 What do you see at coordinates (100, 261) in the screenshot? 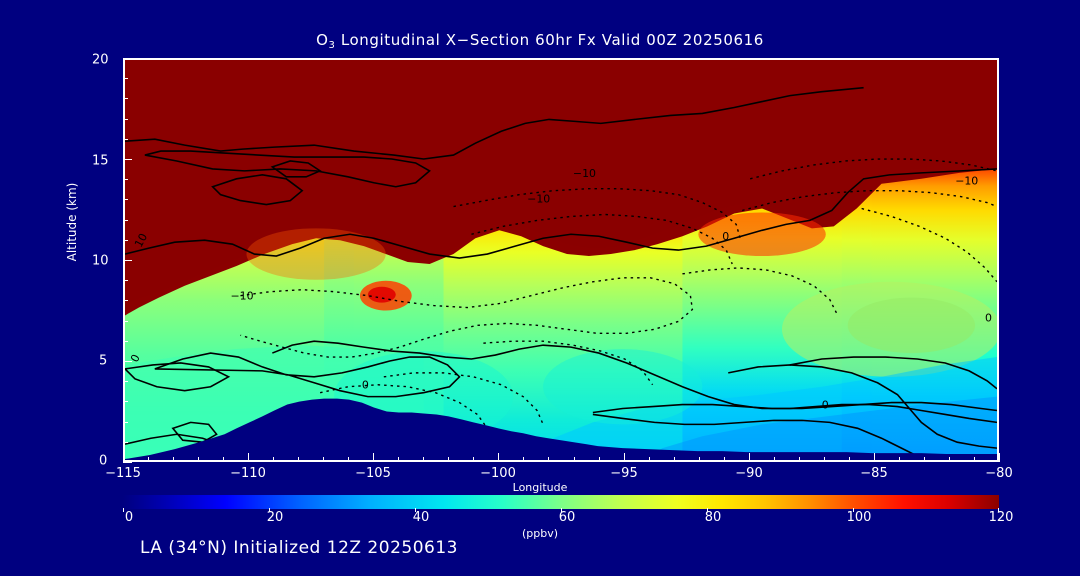
I see `y-tick-label-10: 10` at bounding box center [100, 261].